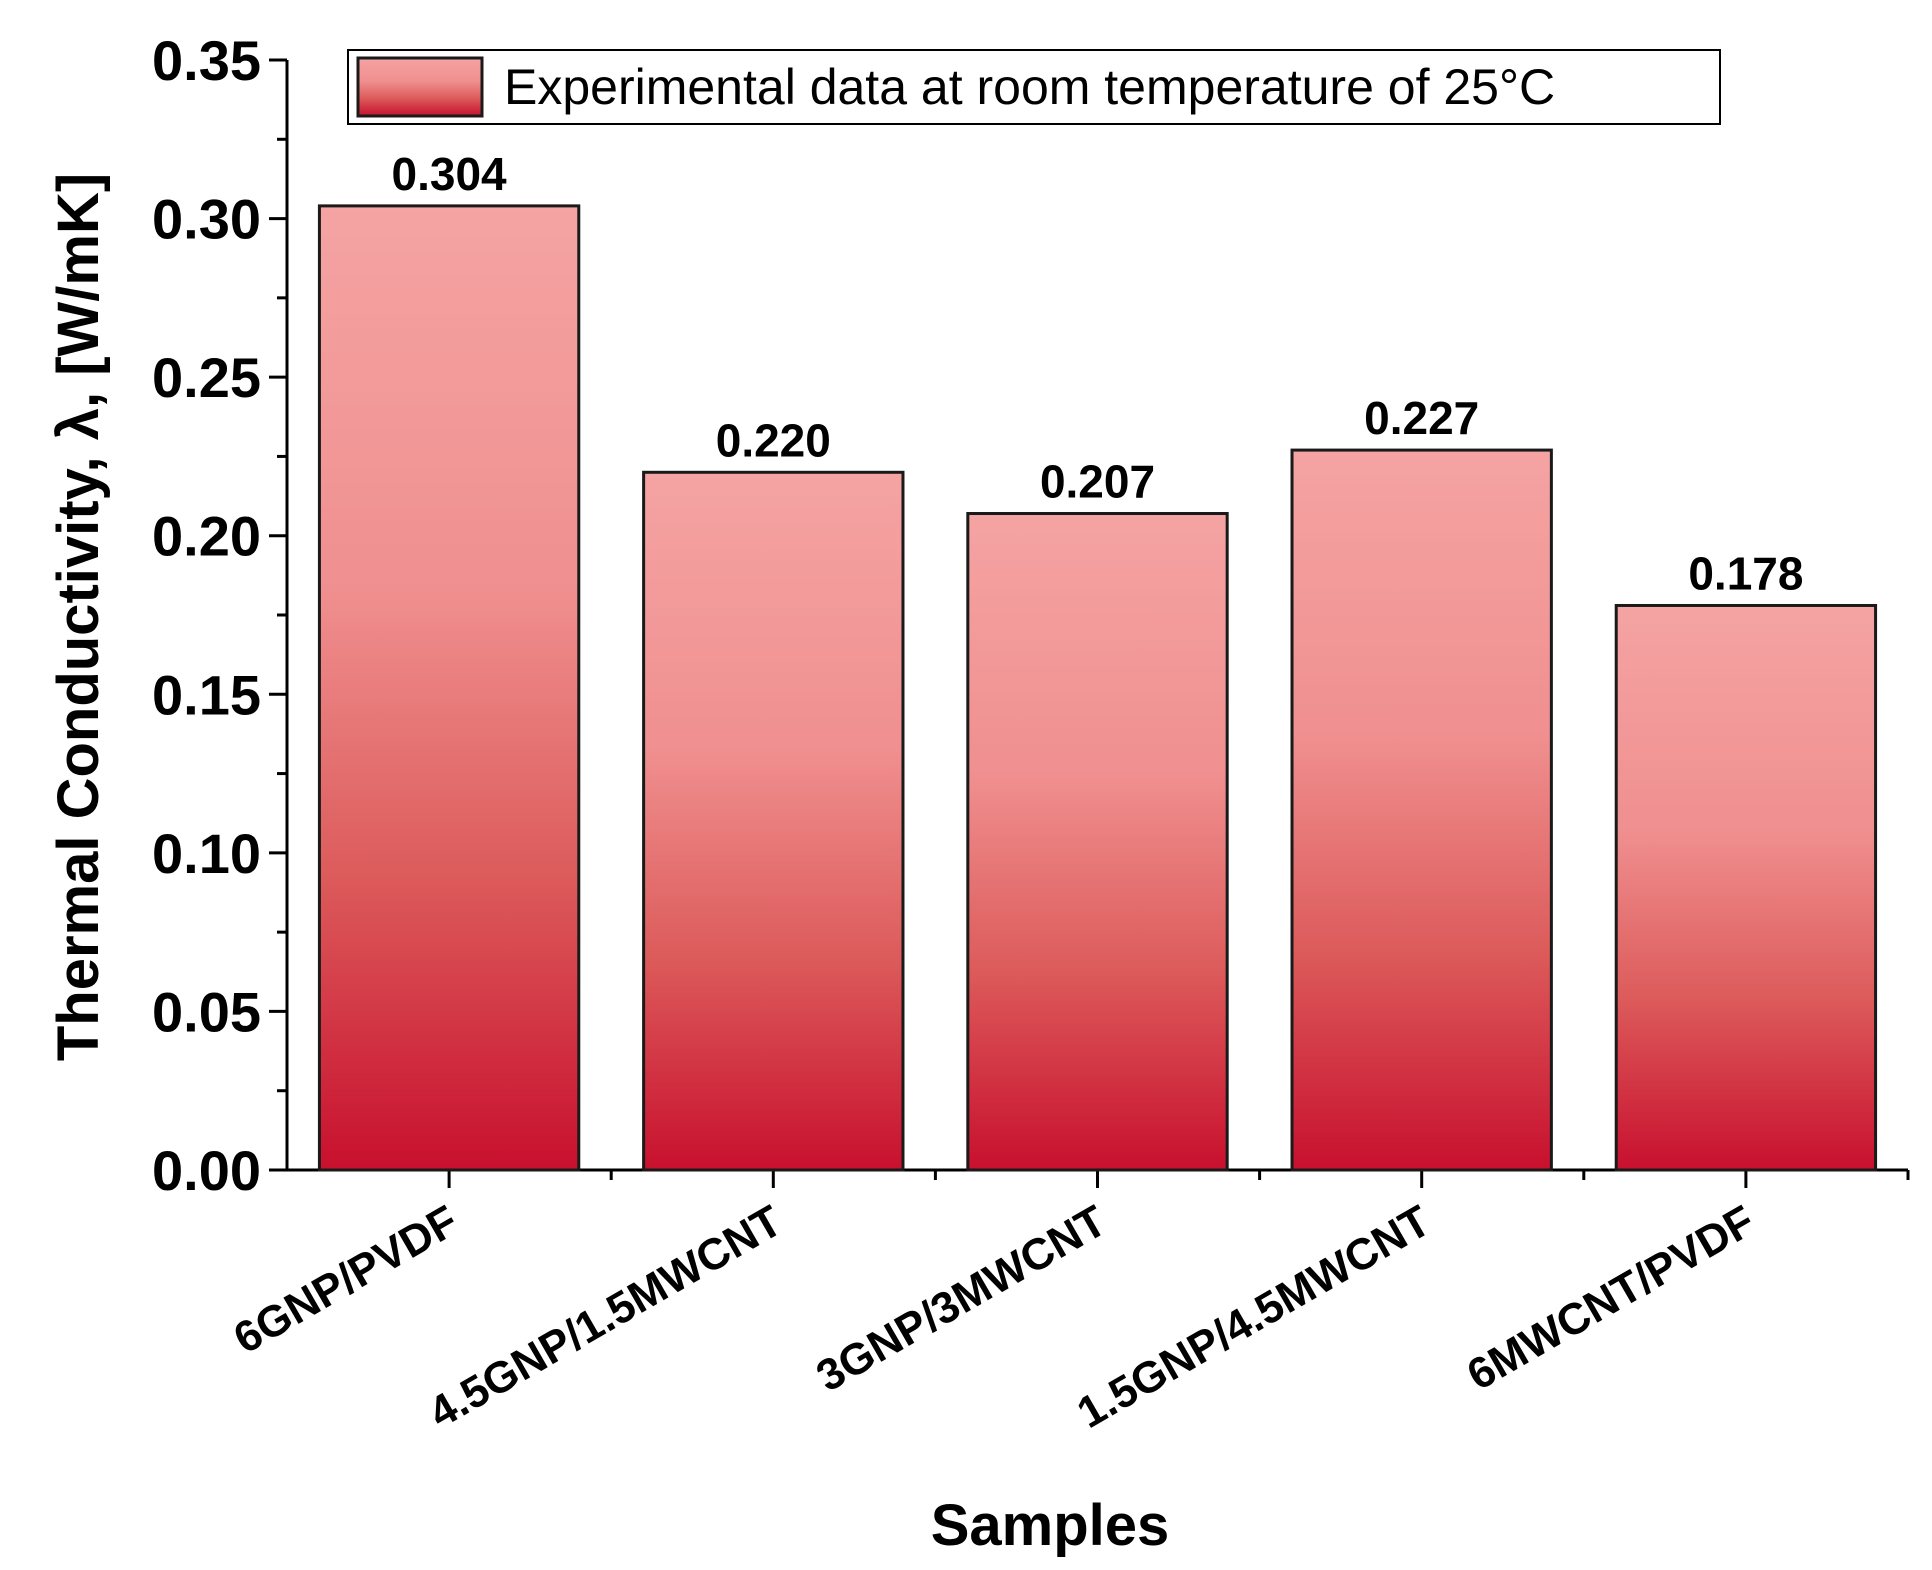 The height and width of the screenshot is (1570, 1932). What do you see at coordinates (1254, 1317) in the screenshot?
I see `x-tick-label: 1.5GNP/4.5MWCNT` at bounding box center [1254, 1317].